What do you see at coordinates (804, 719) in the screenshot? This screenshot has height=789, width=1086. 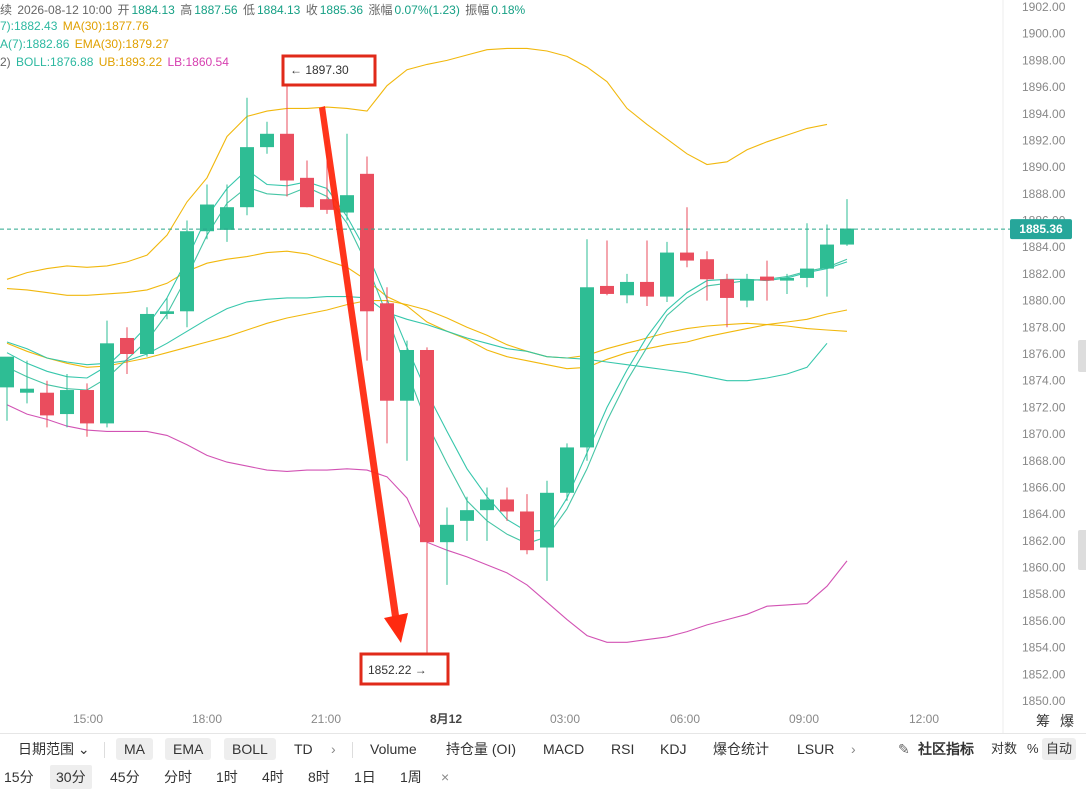 I see `x-tick-label: 09:00` at bounding box center [804, 719].